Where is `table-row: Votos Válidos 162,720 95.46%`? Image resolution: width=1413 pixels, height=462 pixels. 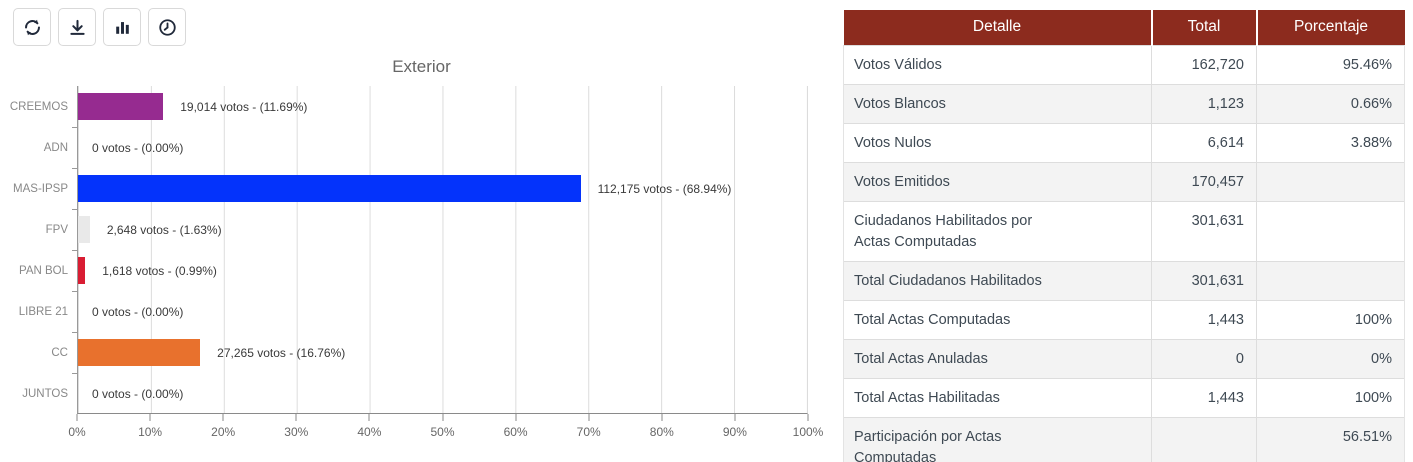 table-row: Votos Válidos 162,720 95.46% is located at coordinates (1124, 64).